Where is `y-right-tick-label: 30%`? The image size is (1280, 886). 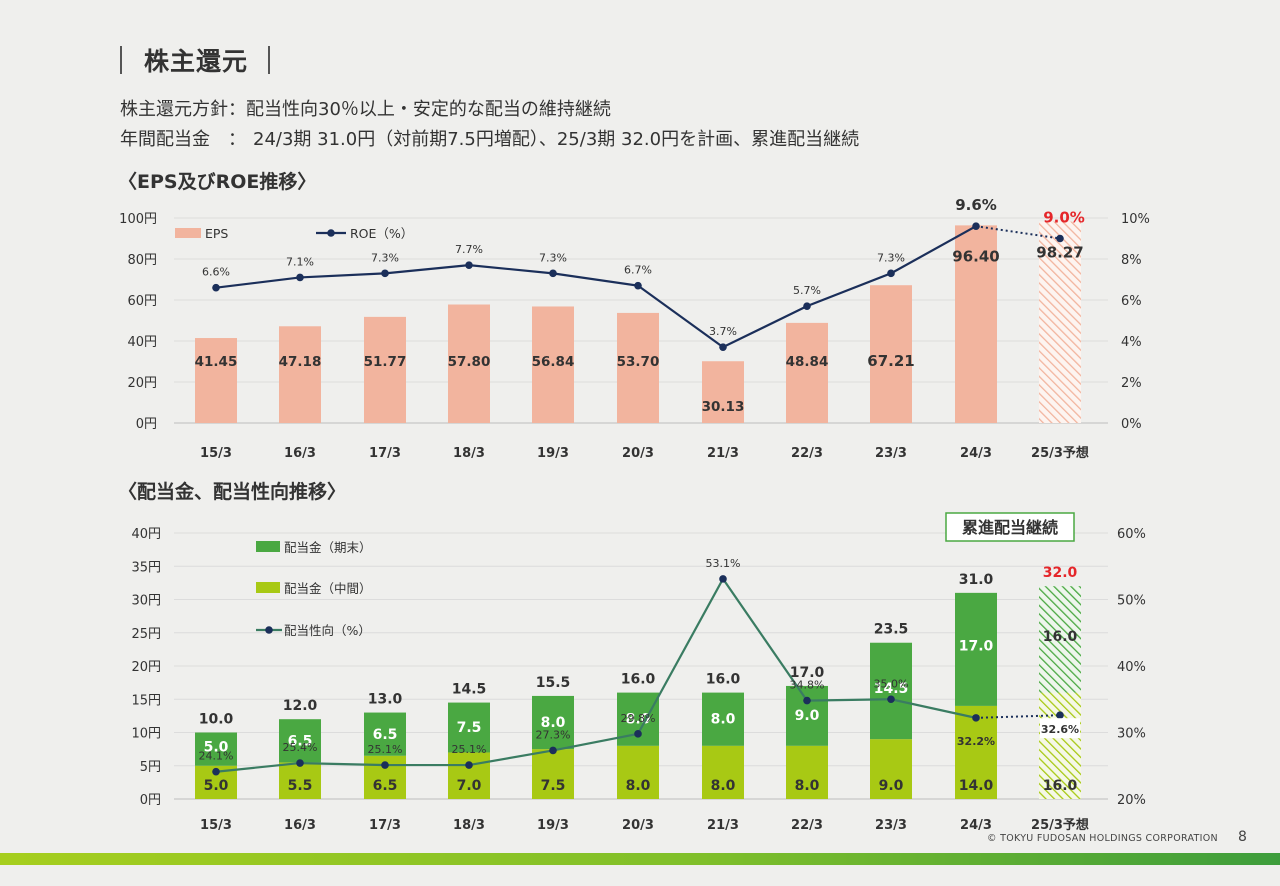
y-right-tick-label: 30% is located at coordinates (1131, 734).